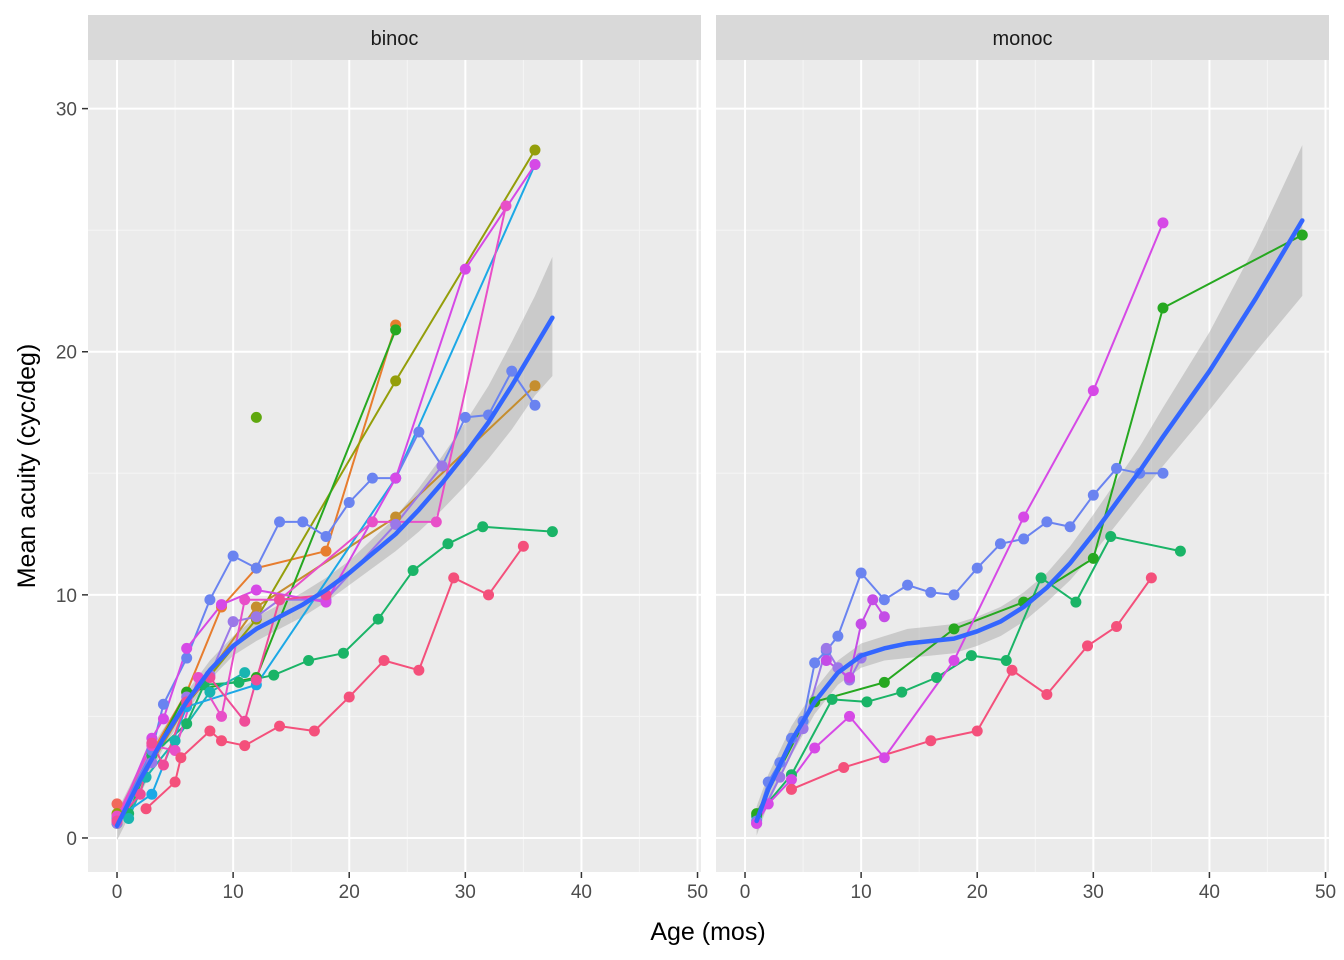  What do you see at coordinates (707, 932) in the screenshot?
I see `x-axis-title: Age (mos)` at bounding box center [707, 932].